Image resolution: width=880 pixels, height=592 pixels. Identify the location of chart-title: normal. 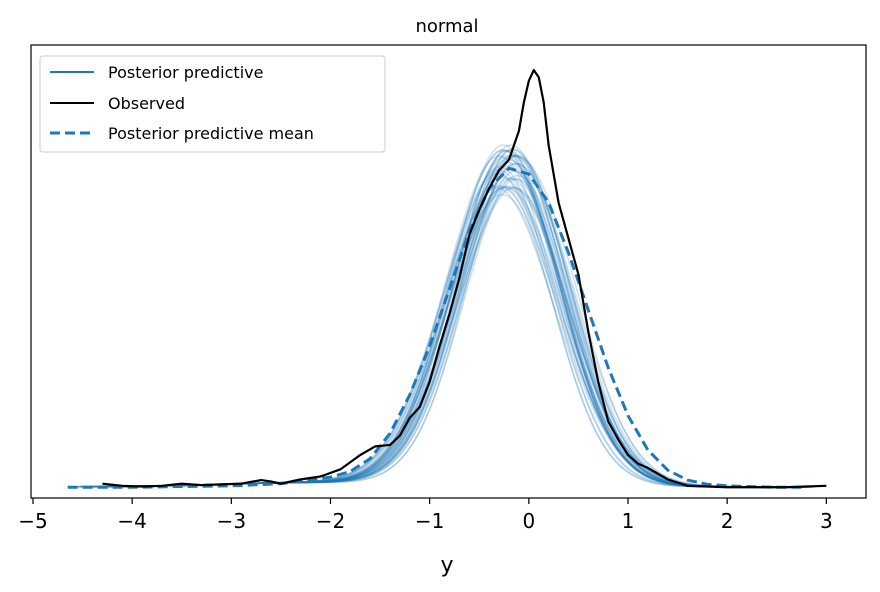
(446, 26).